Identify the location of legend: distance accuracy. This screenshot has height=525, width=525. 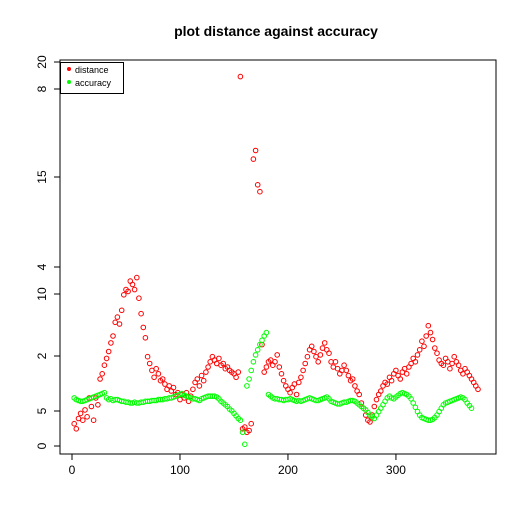
(92, 78).